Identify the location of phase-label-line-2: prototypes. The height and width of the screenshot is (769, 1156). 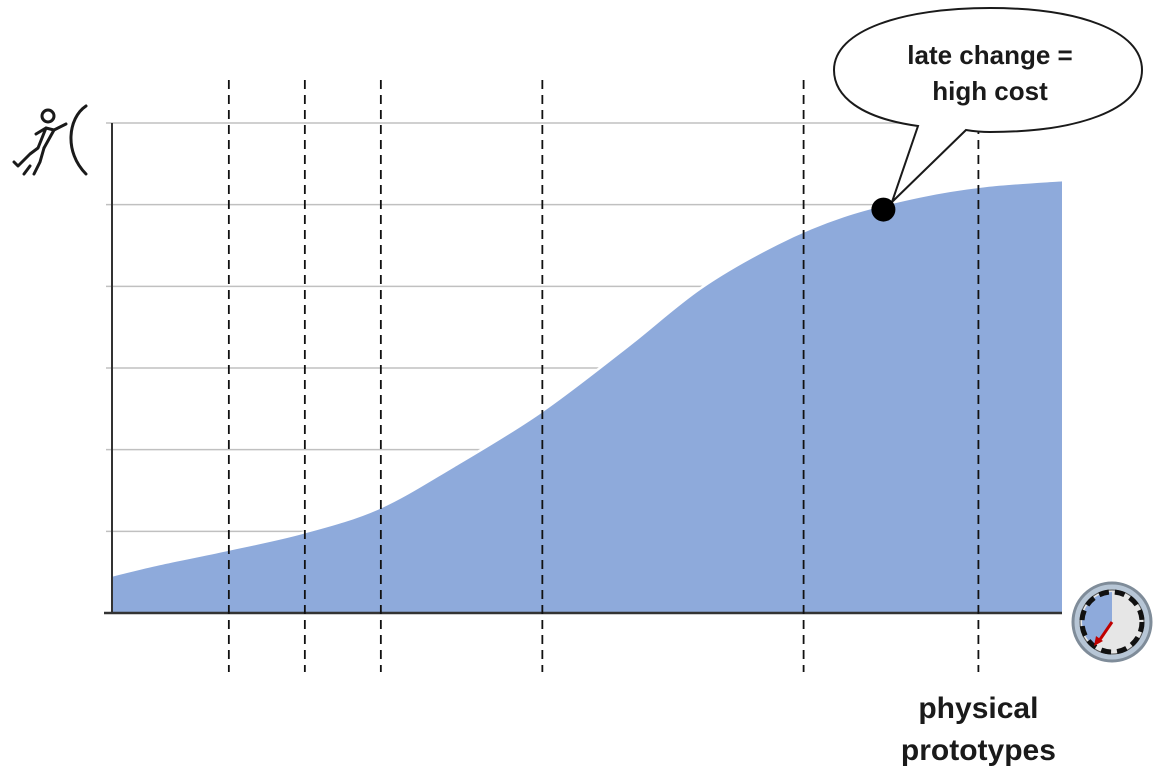
(978, 750).